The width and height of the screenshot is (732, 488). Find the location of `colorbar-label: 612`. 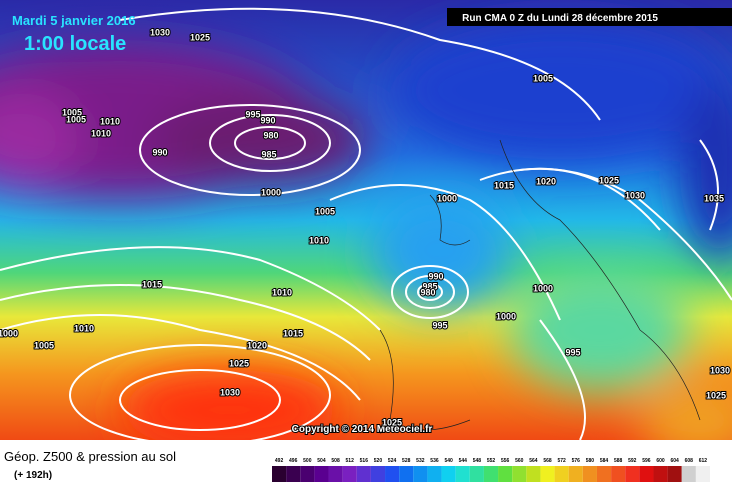

colorbar-label: 612 is located at coordinates (703, 461).